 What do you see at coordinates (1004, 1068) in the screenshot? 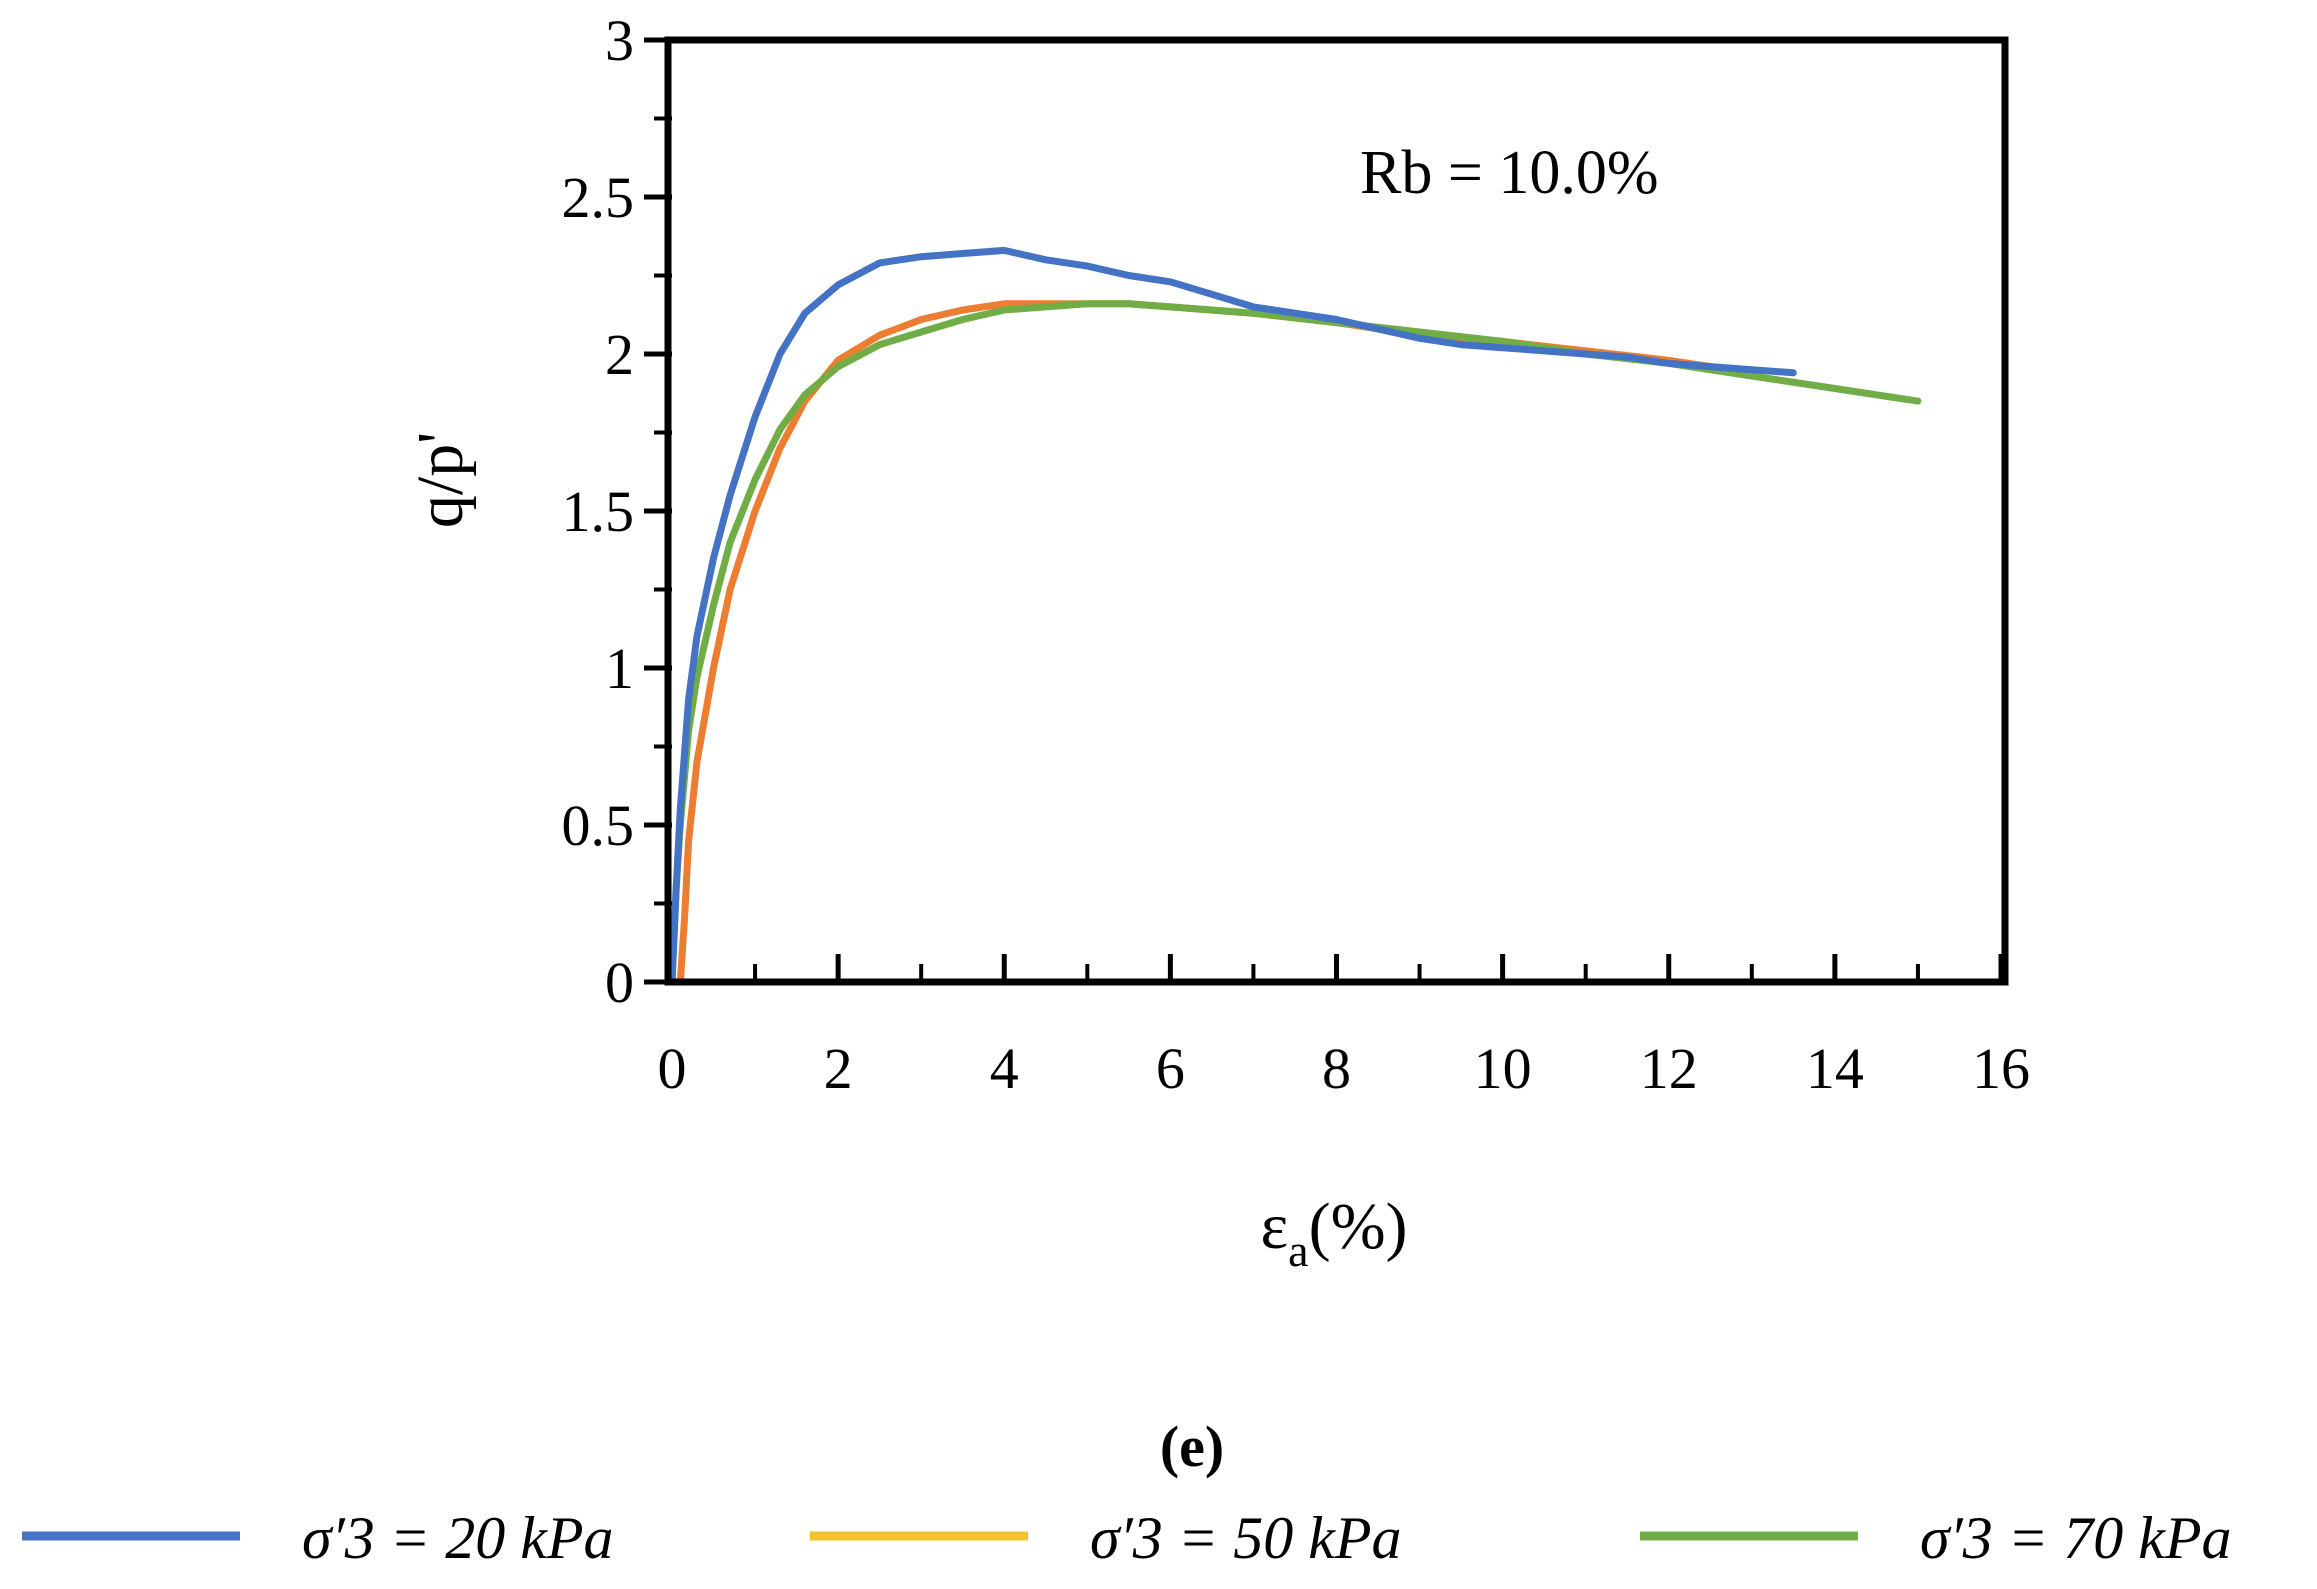
I see `x-tick-label: 4` at bounding box center [1004, 1068].